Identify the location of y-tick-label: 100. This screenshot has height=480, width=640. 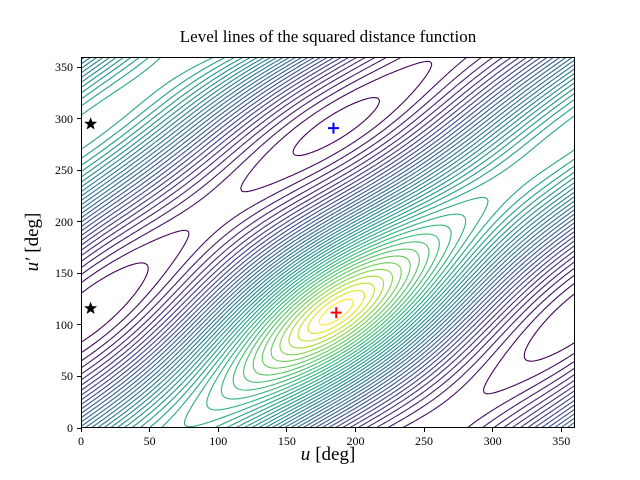
(64, 324).